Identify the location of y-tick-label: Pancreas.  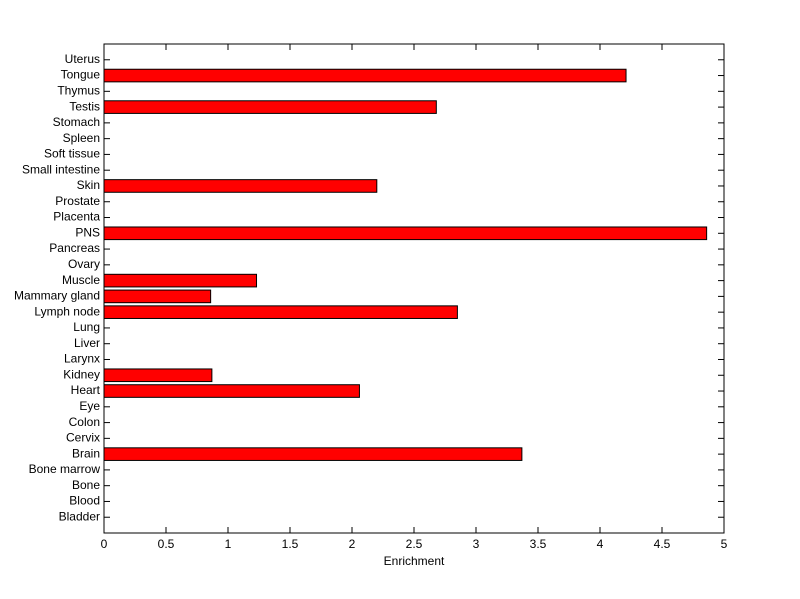
(74, 248).